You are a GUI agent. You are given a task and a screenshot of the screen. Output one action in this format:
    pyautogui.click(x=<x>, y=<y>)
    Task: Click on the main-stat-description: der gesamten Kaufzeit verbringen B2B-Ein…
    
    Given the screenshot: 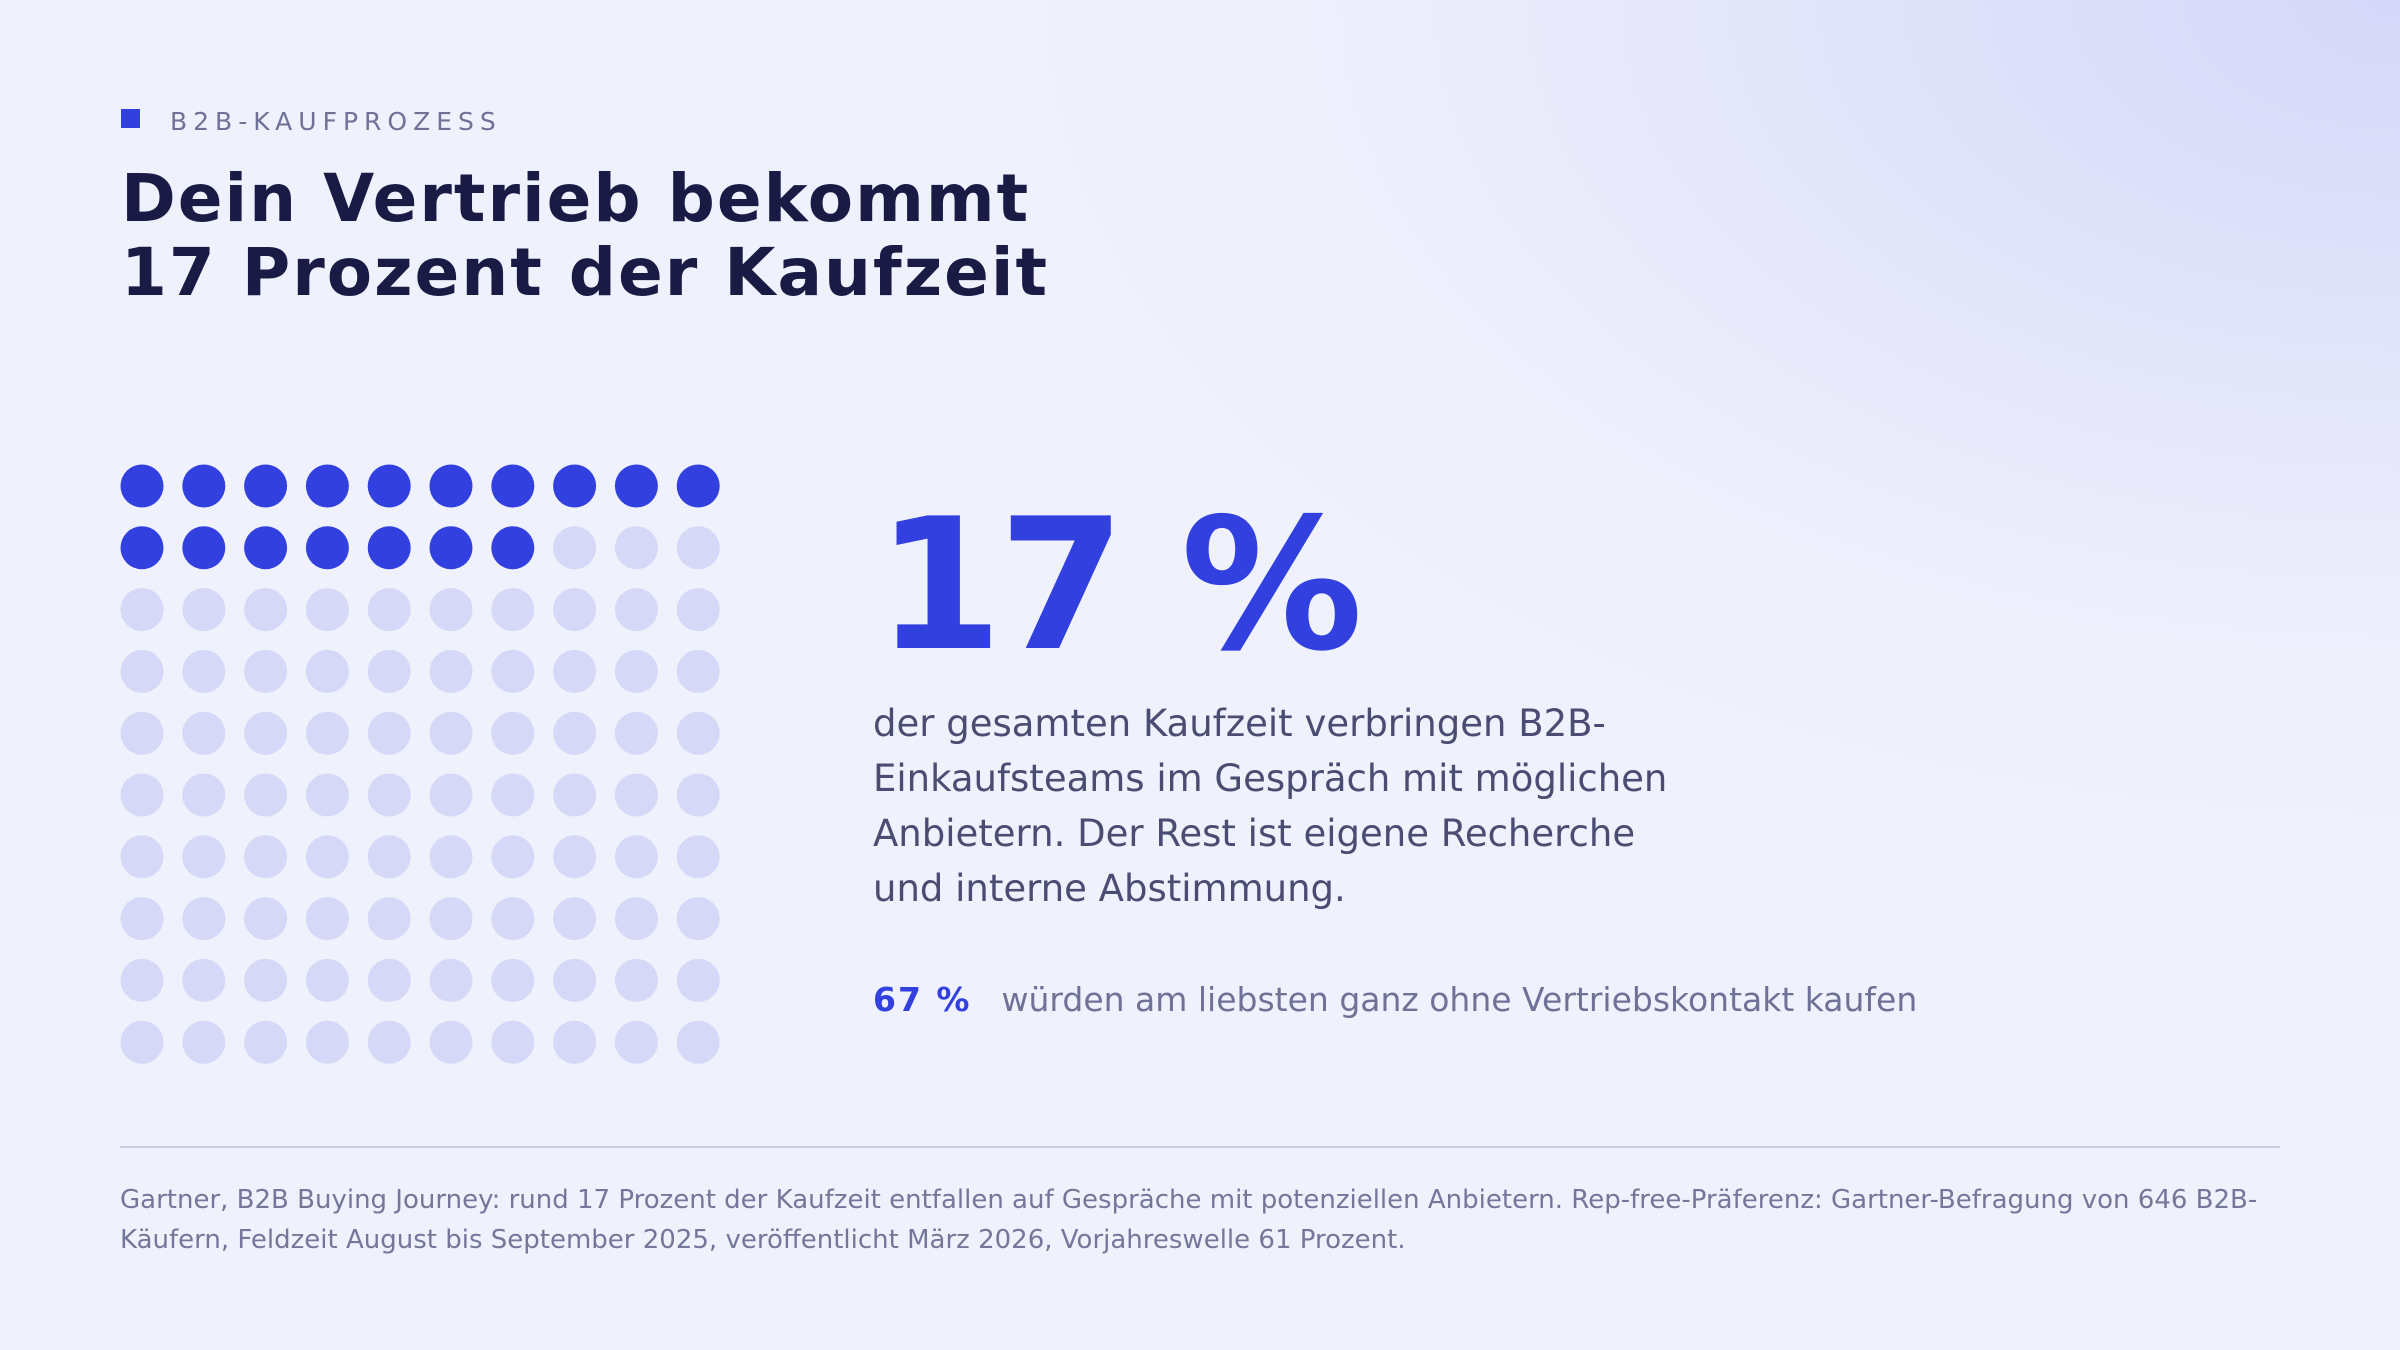 What is the action you would take?
    pyautogui.click(x=1270, y=806)
    